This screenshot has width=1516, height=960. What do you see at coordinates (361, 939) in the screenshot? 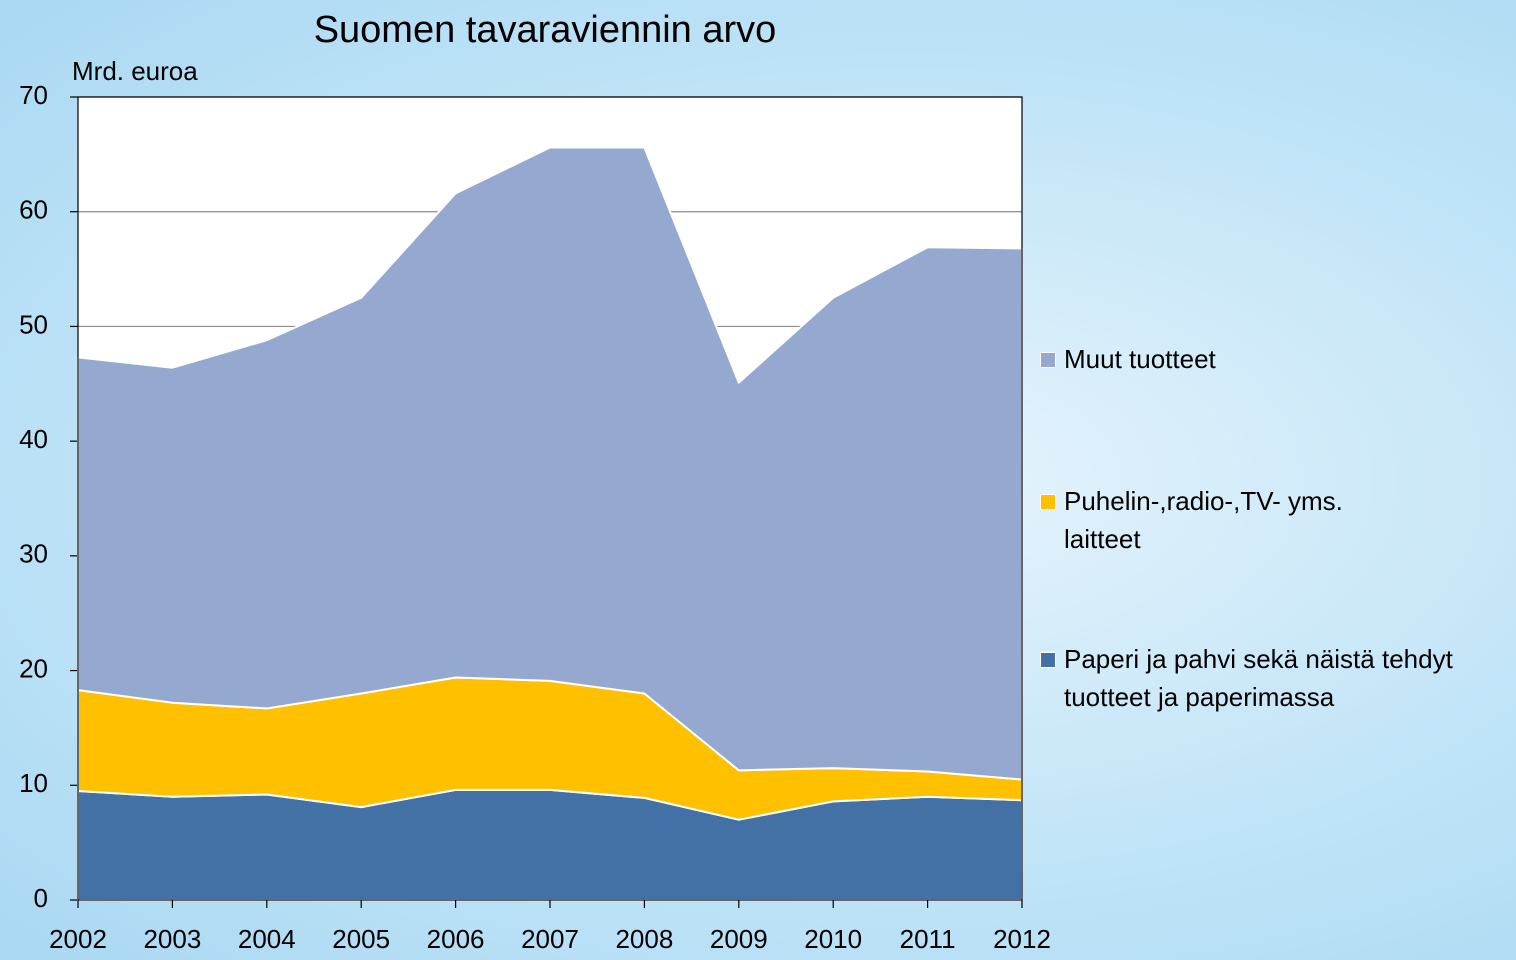
I see `x-tick-label: 2005` at bounding box center [361, 939].